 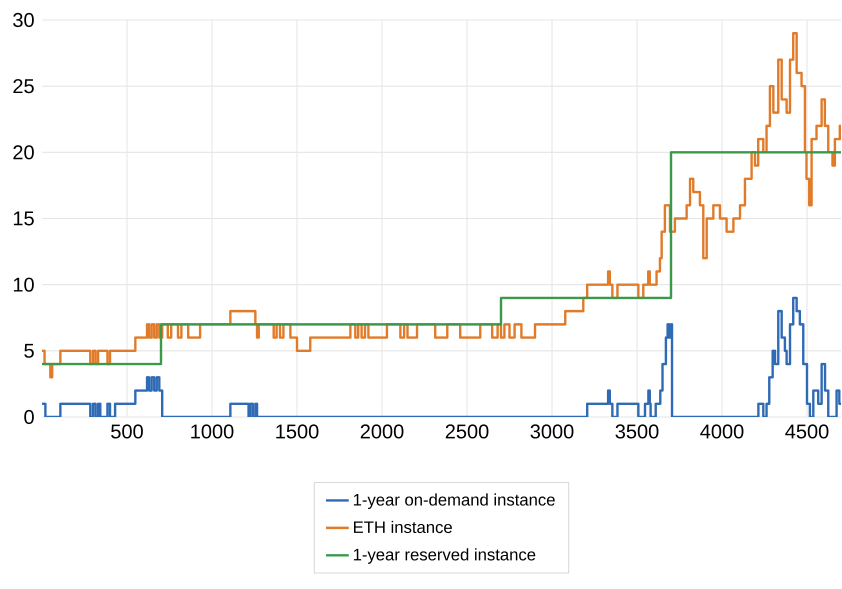 What do you see at coordinates (24, 285) in the screenshot?
I see `y-tick-label: 10` at bounding box center [24, 285].